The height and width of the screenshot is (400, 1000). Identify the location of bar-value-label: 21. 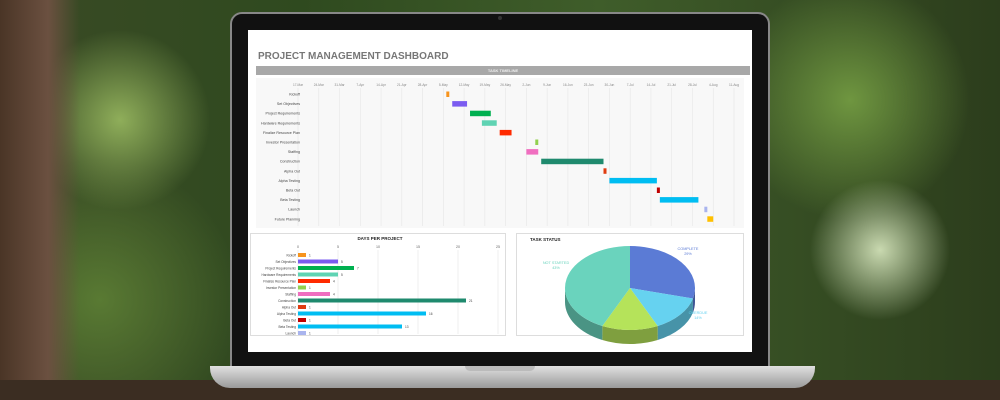
(471, 301).